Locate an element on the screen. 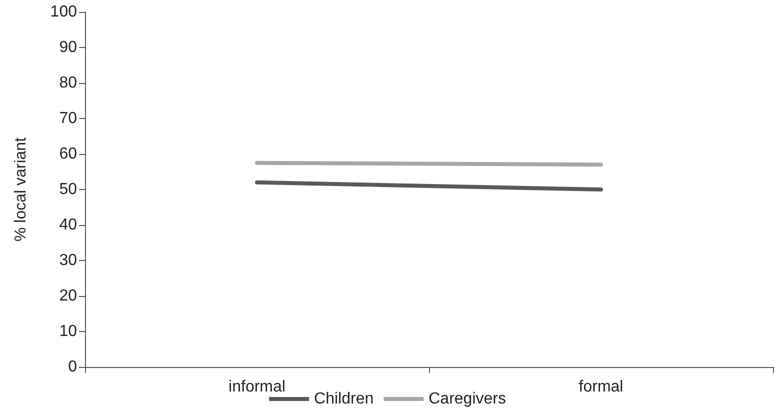  y-tick-label: 80 is located at coordinates (68, 83).